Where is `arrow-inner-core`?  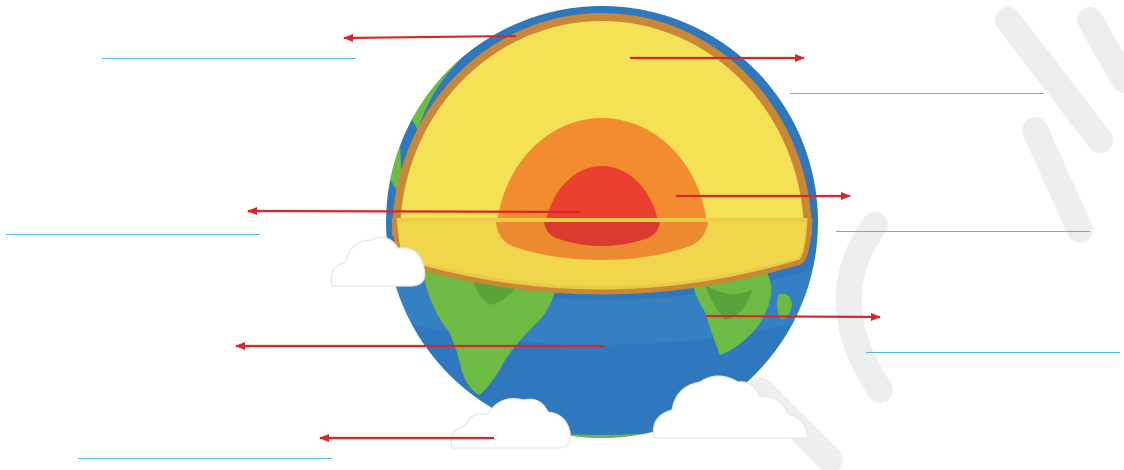 arrow-inner-core is located at coordinates (414, 211).